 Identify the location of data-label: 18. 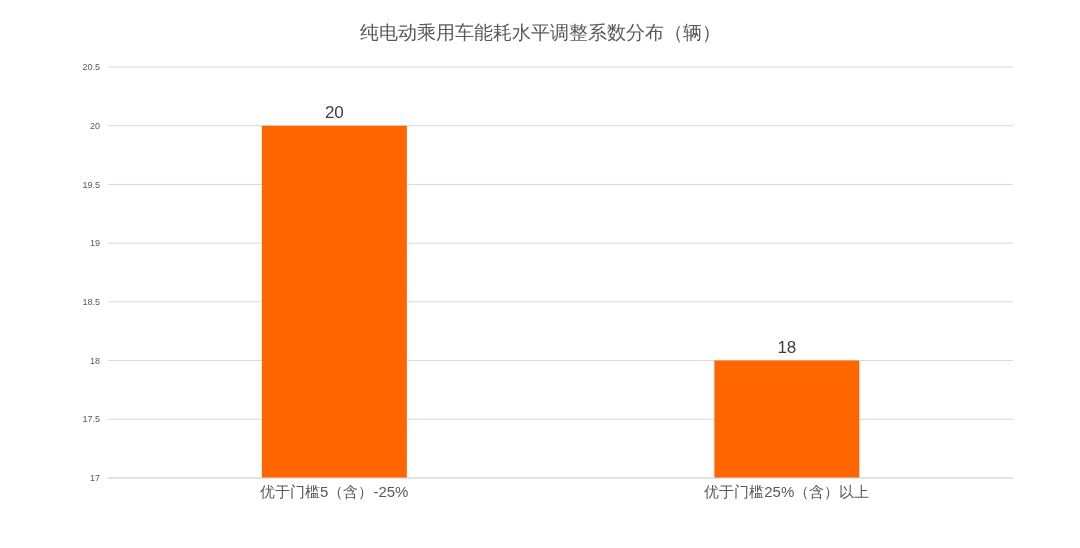
(787, 347).